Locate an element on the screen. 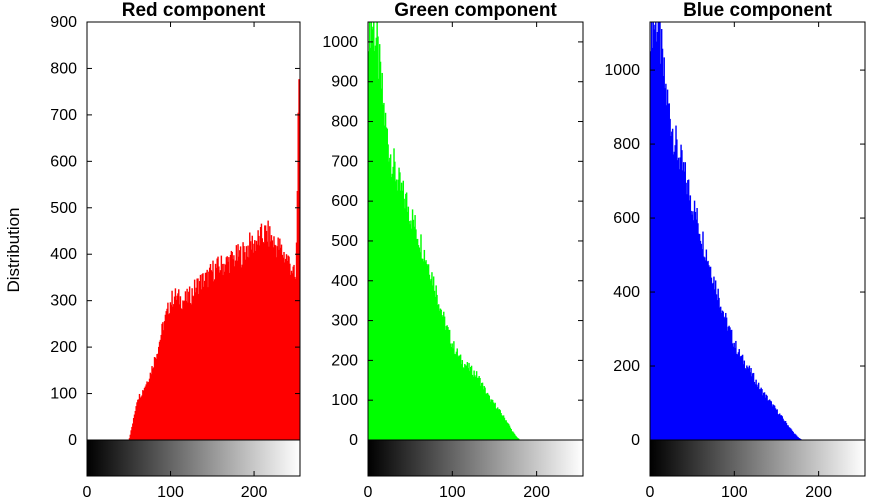 Image resolution: width=871 pixels, height=504 pixels. x-tick-label: 200 is located at coordinates (254, 492).